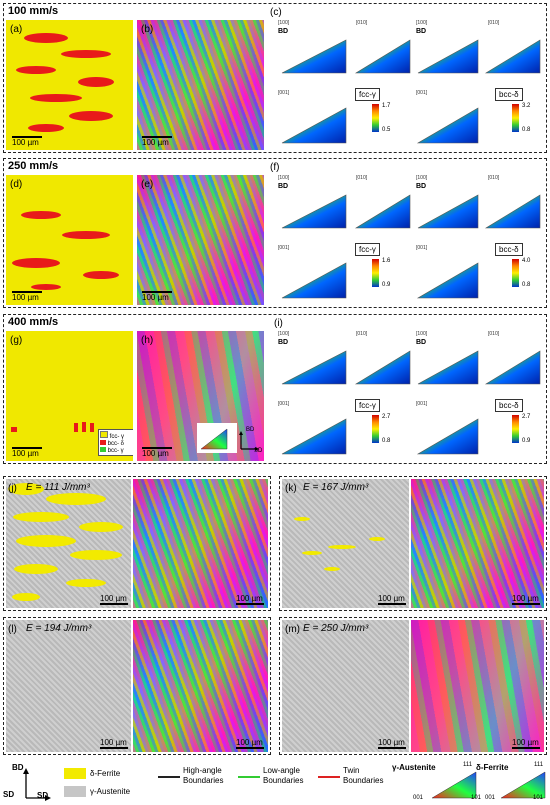 This screenshot has width=550, height=805. What do you see at coordinates (155, 297) in the screenshot?
I see `scale-text-e: 100 µm` at bounding box center [155, 297].